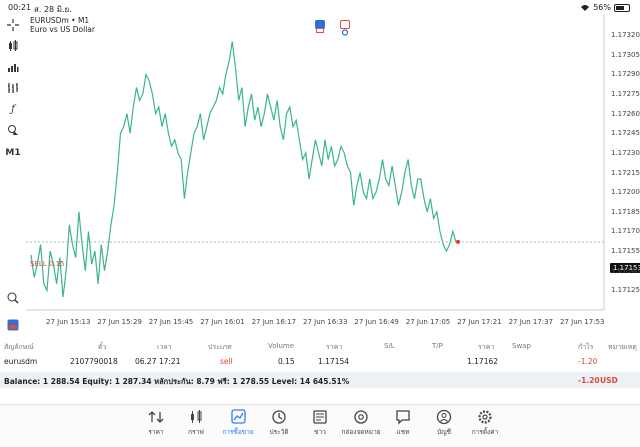  I want to click on tab-news: ข่าว, so click(320, 423).